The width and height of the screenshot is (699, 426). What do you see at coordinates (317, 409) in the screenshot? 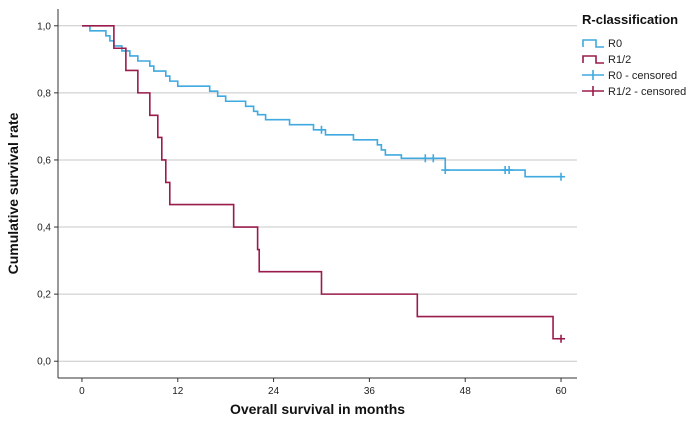
I see `x-axis-title: Overall survival in months` at bounding box center [317, 409].